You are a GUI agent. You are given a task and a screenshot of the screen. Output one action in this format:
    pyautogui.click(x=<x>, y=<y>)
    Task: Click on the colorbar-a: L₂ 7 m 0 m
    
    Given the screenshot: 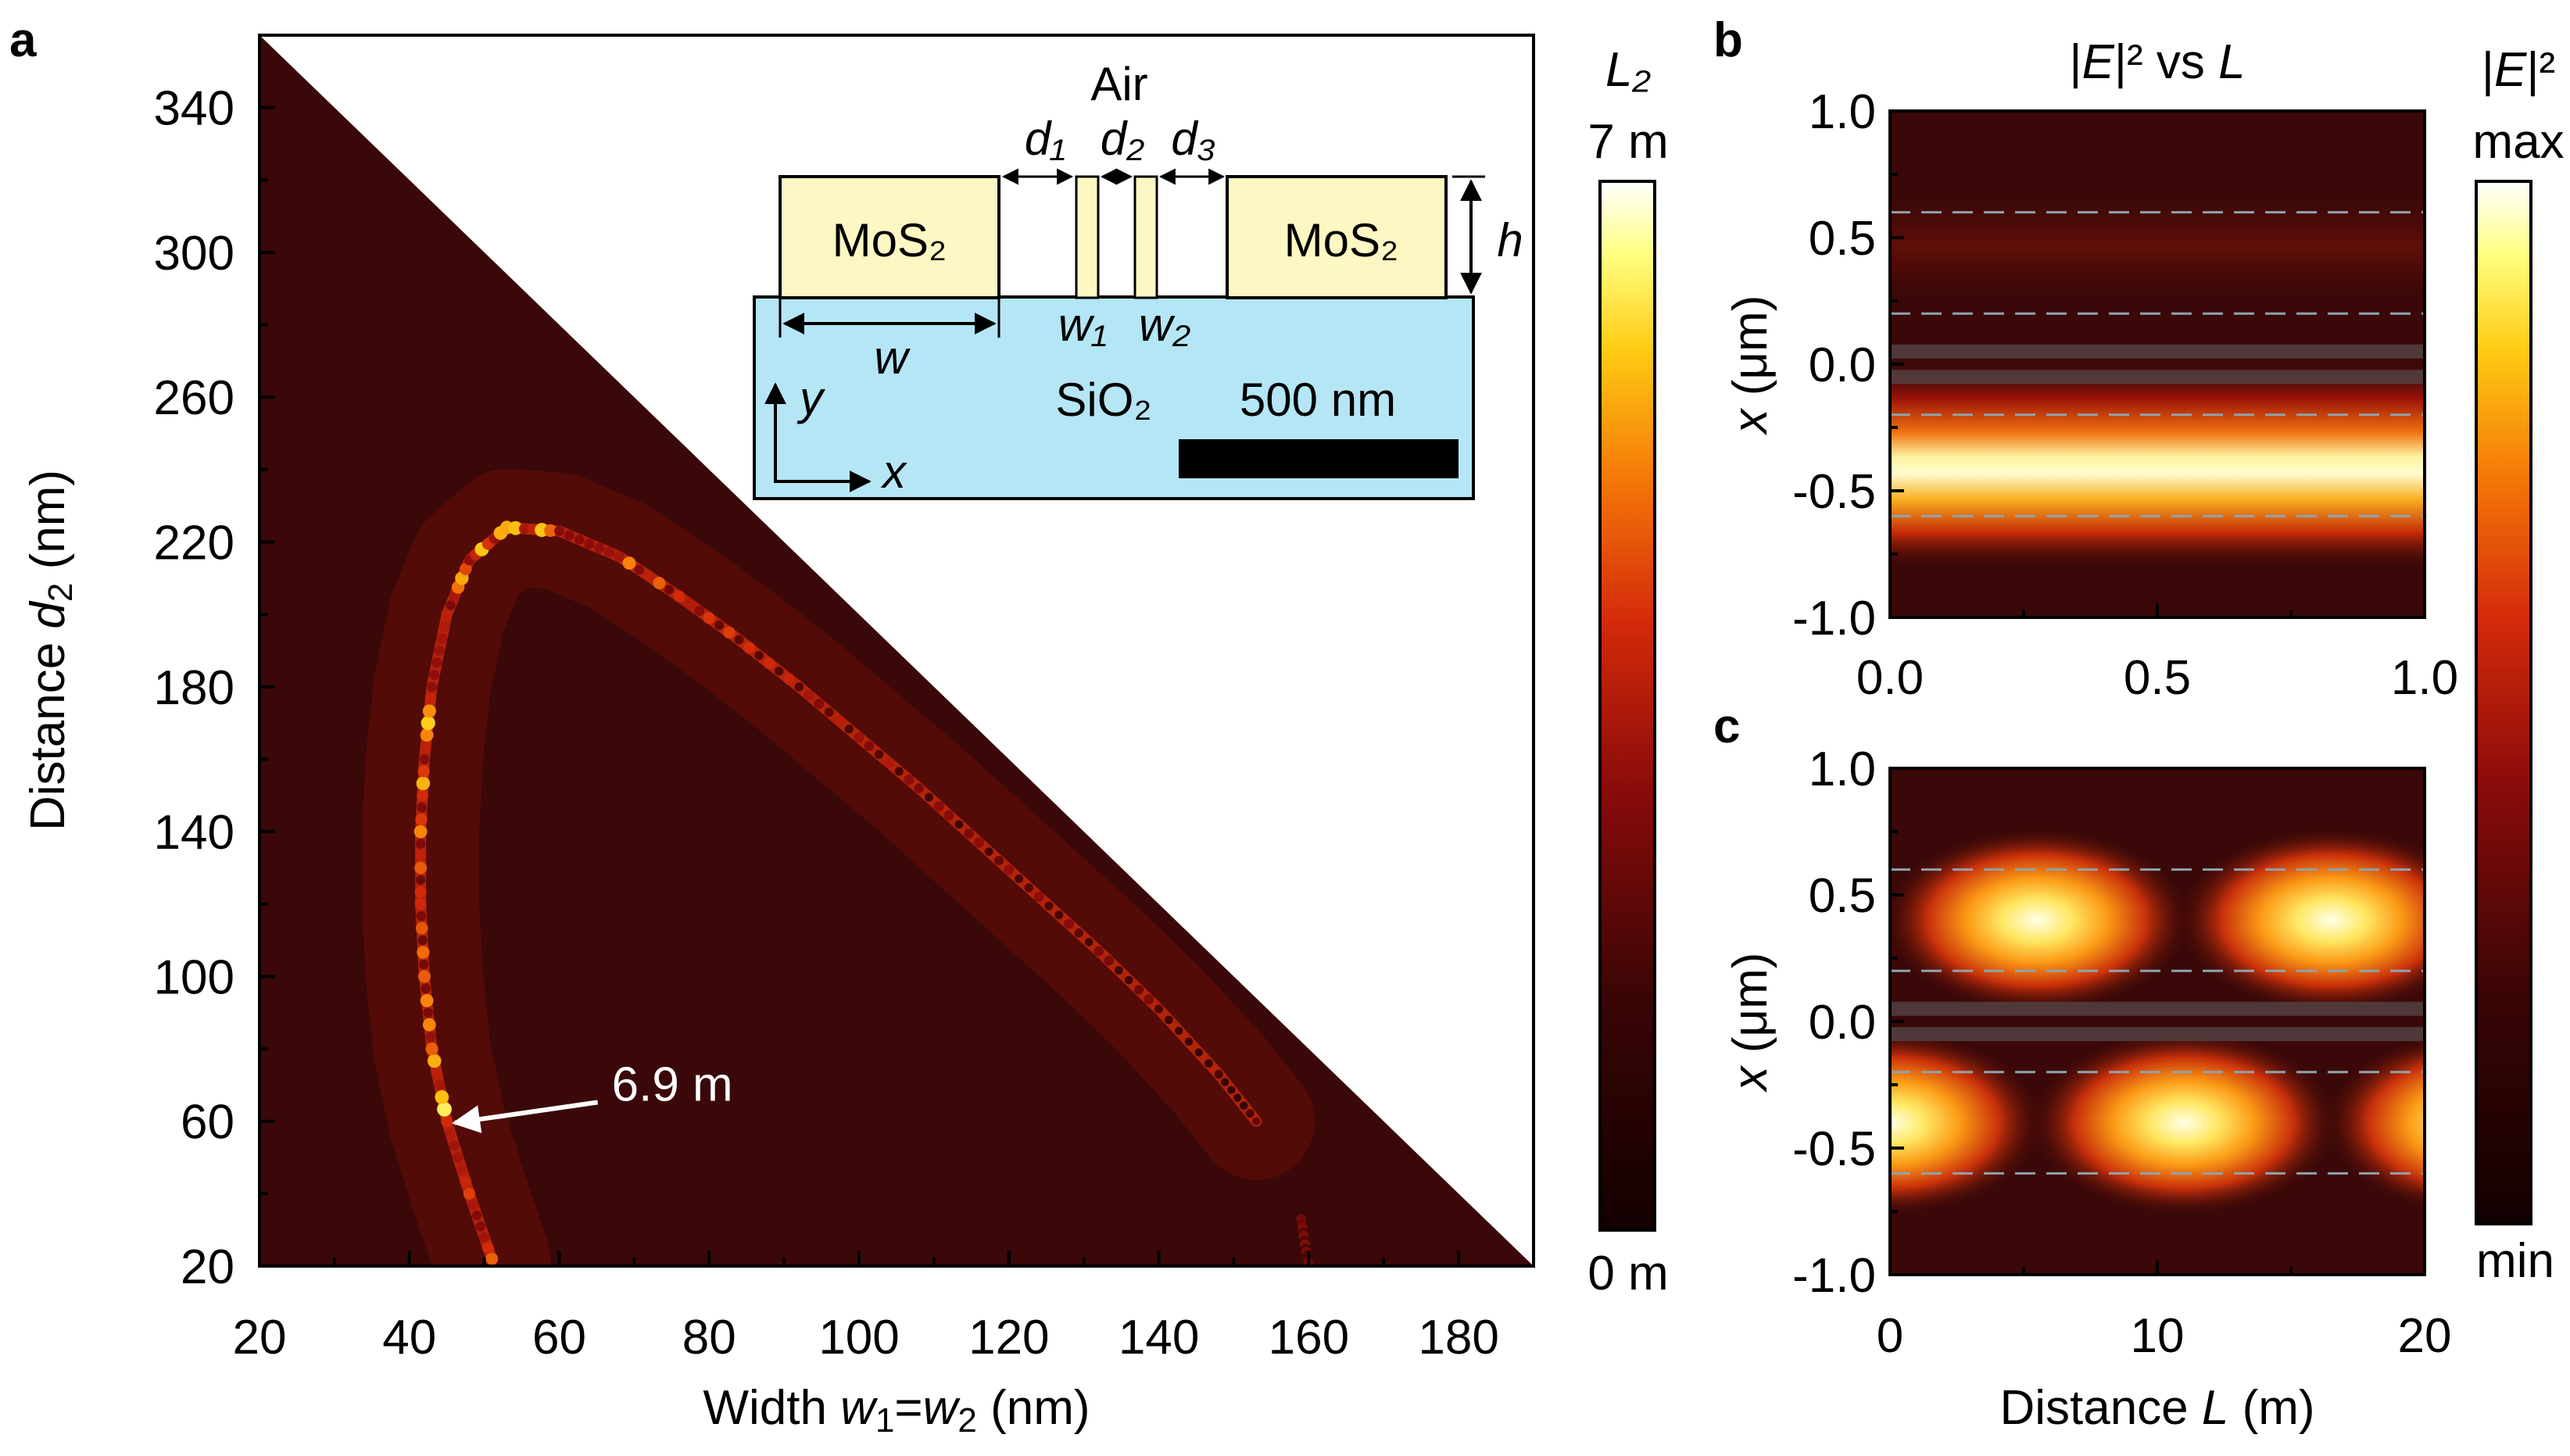 What is the action you would take?
    pyautogui.click(x=1627, y=671)
    